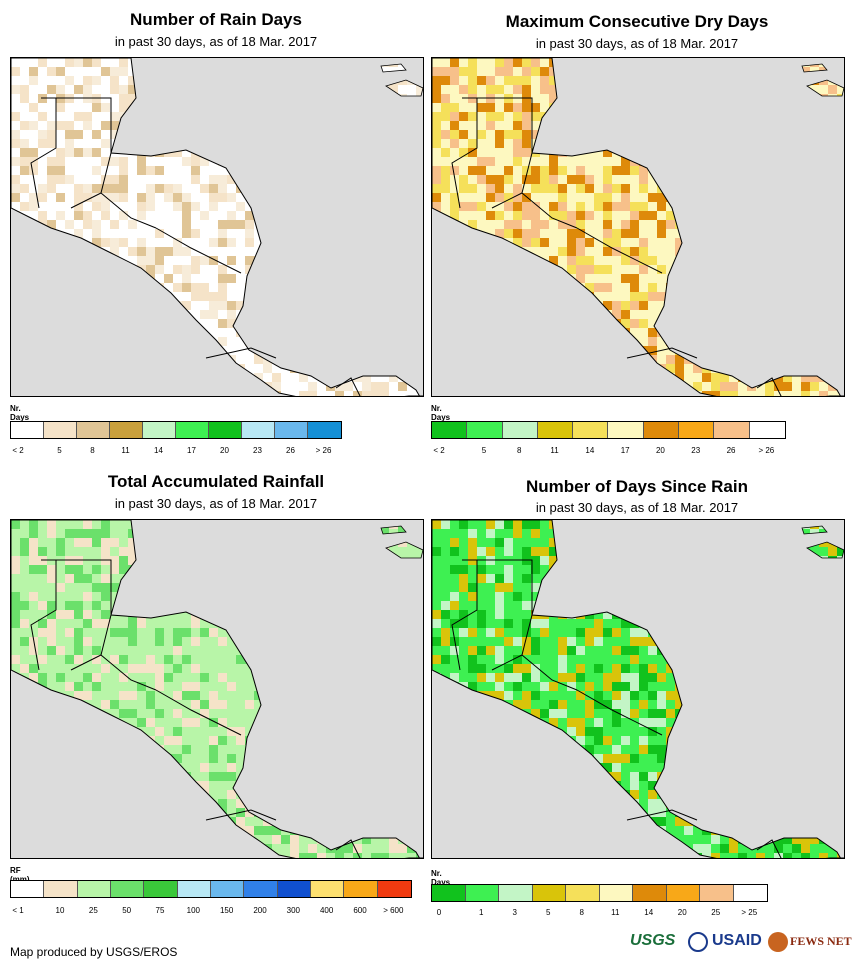 The height and width of the screenshot is (970, 854). Describe the element at coordinates (93, 910) in the screenshot. I see `legend-label: 25` at that location.